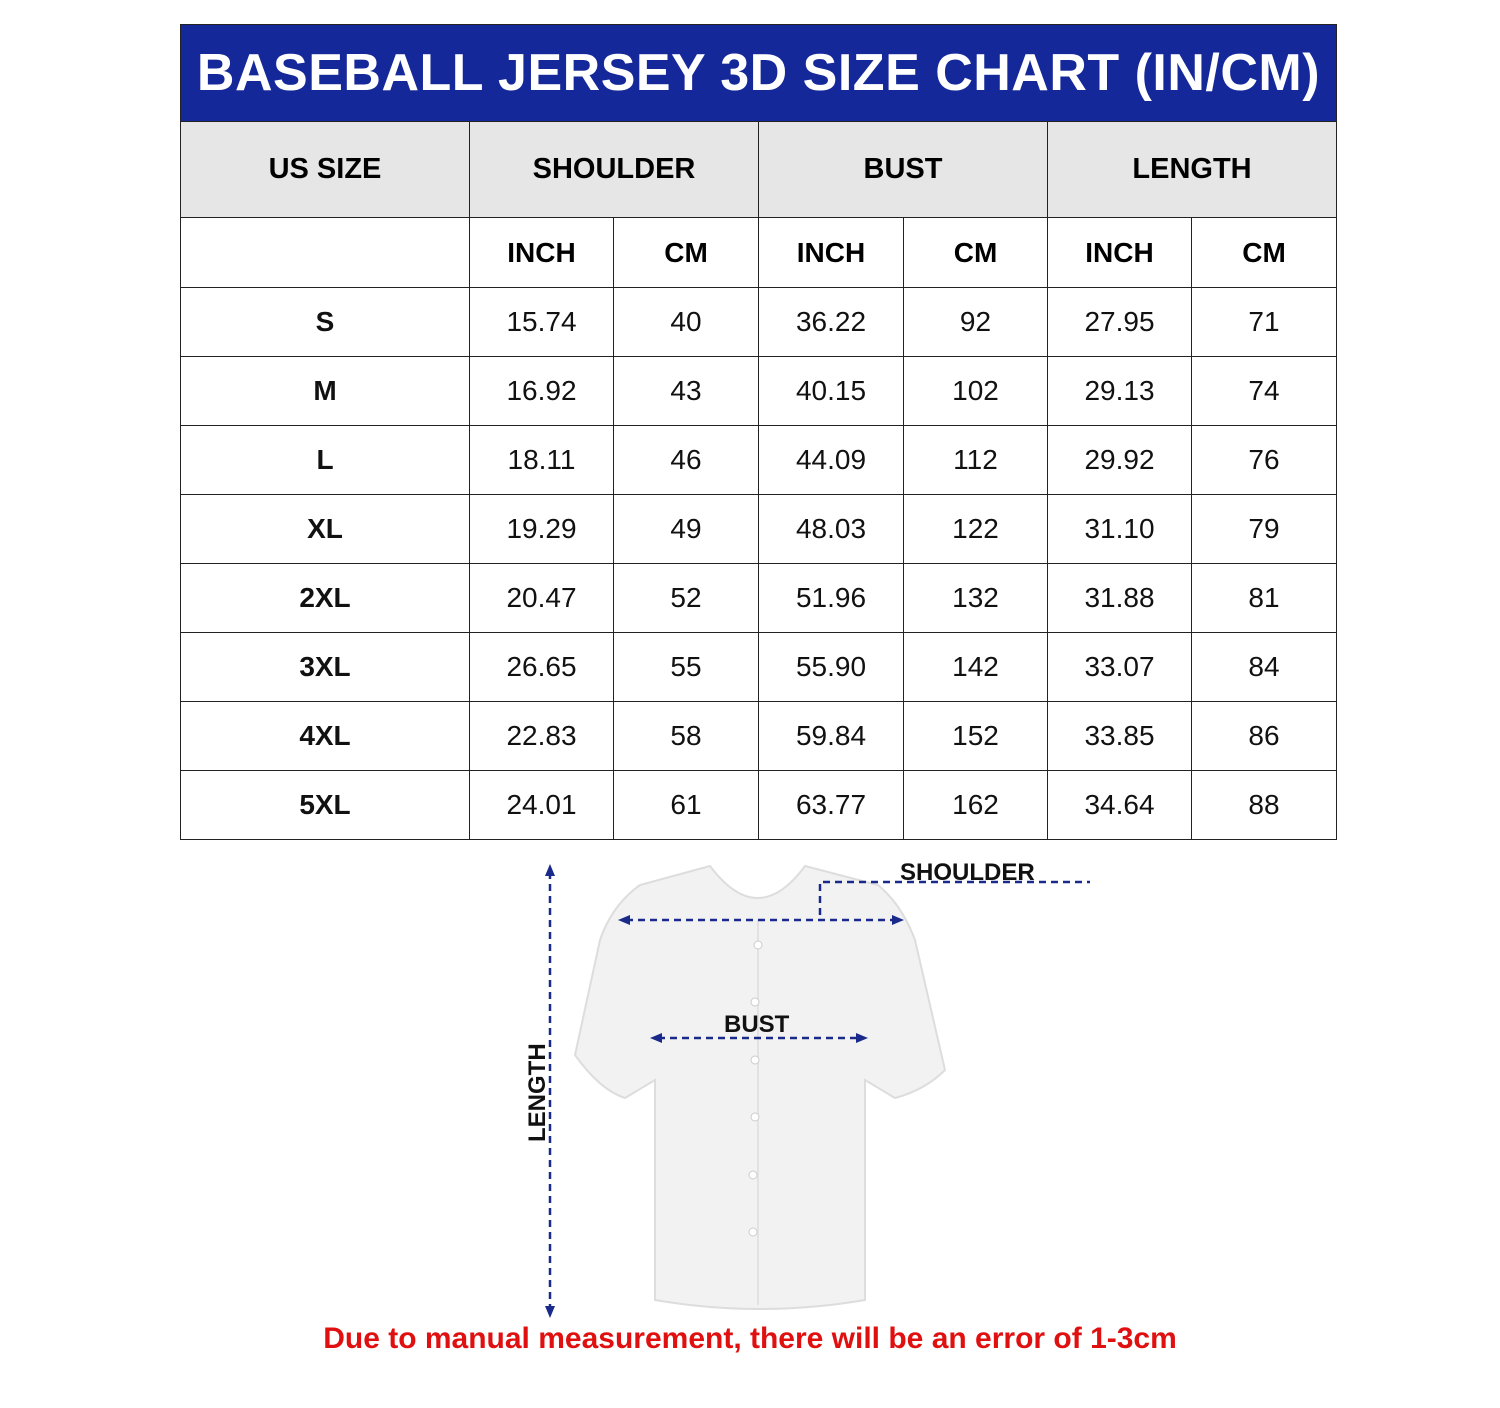  What do you see at coordinates (325, 322) in the screenshot?
I see `cell-size: S` at bounding box center [325, 322].